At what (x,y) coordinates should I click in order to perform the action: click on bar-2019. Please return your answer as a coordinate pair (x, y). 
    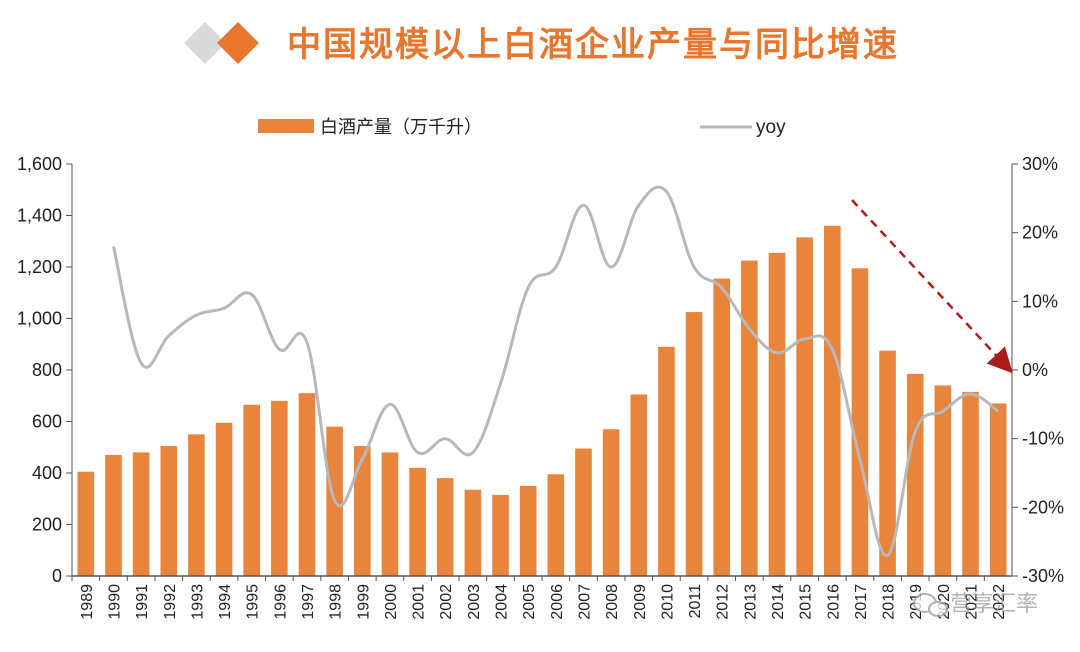
    Looking at the image, I should click on (915, 474).